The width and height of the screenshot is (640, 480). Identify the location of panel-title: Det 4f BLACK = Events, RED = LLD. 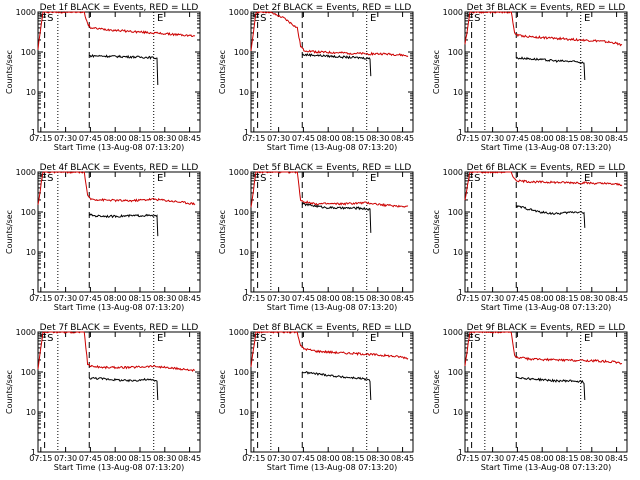
(119, 168).